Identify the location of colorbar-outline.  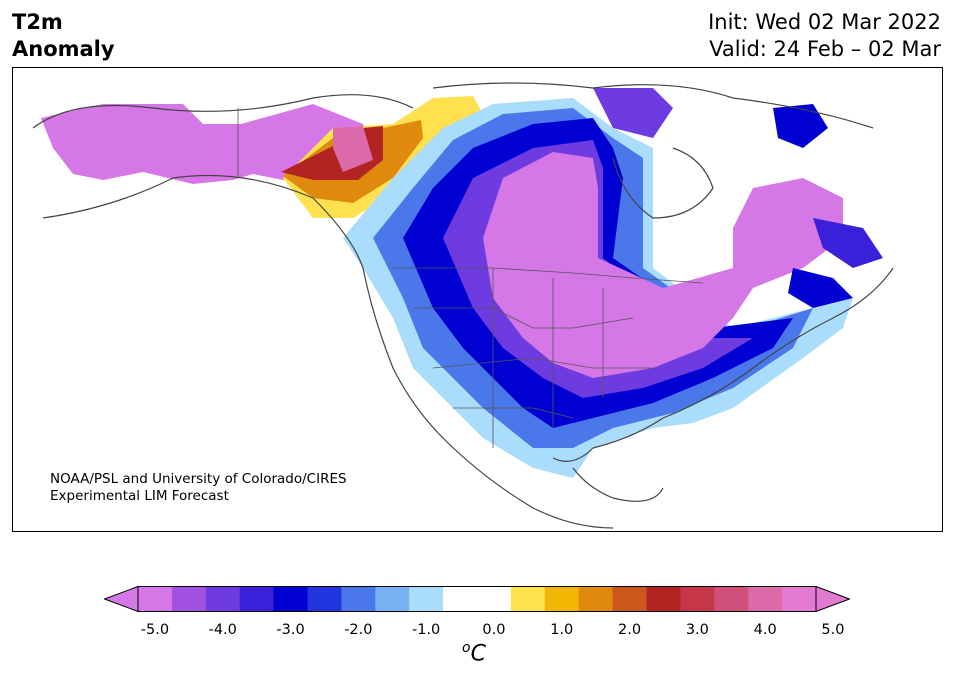
(477, 599).